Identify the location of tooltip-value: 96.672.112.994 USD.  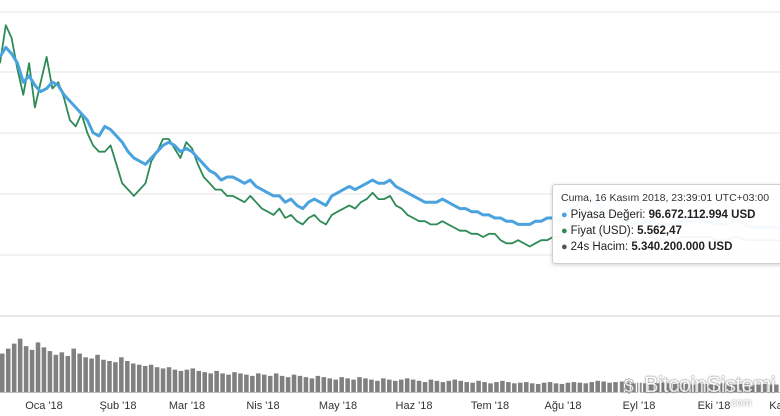
(702, 215).